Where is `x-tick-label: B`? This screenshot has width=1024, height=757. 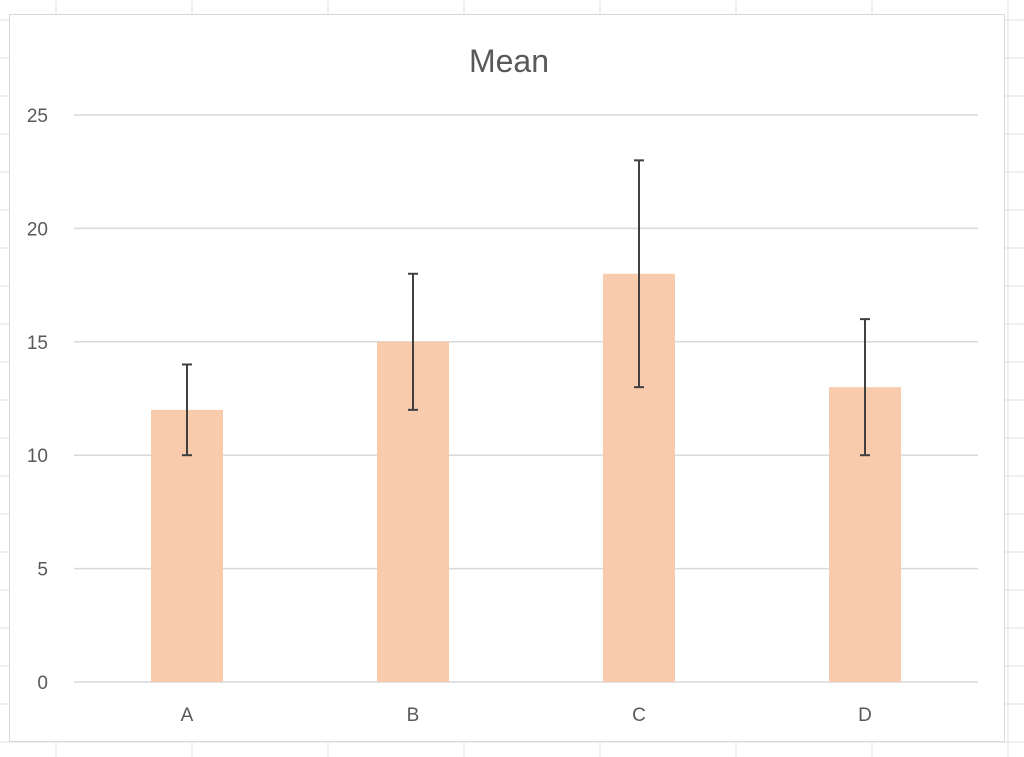
x-tick-label: B is located at coordinates (413, 715).